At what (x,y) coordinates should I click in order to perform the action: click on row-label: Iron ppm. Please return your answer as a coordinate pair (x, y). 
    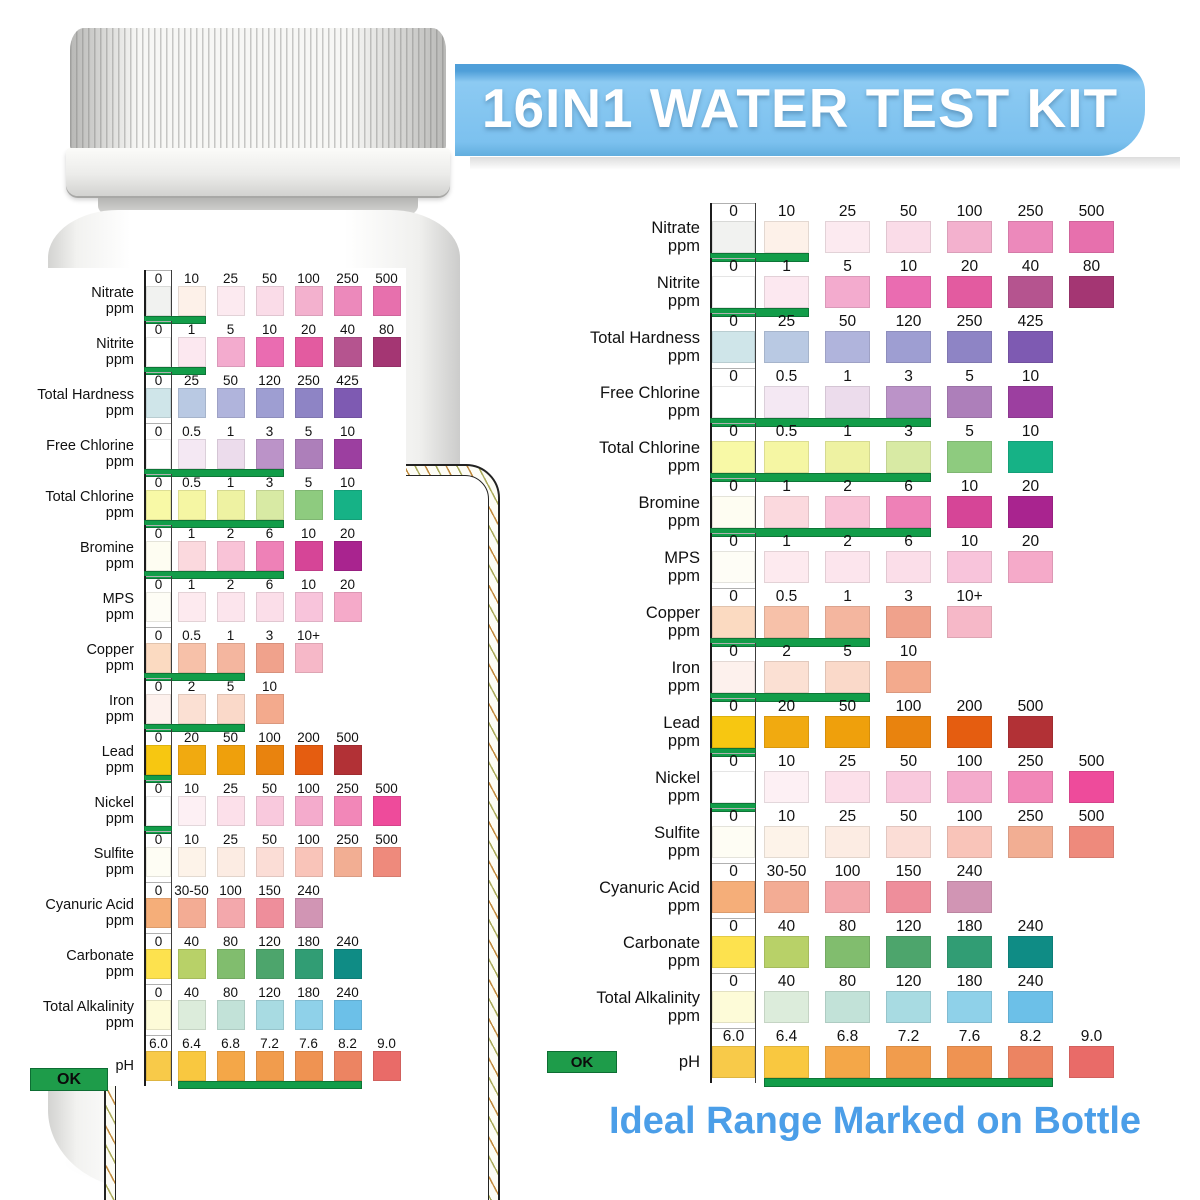
    Looking at the image, I should click on (635, 670).